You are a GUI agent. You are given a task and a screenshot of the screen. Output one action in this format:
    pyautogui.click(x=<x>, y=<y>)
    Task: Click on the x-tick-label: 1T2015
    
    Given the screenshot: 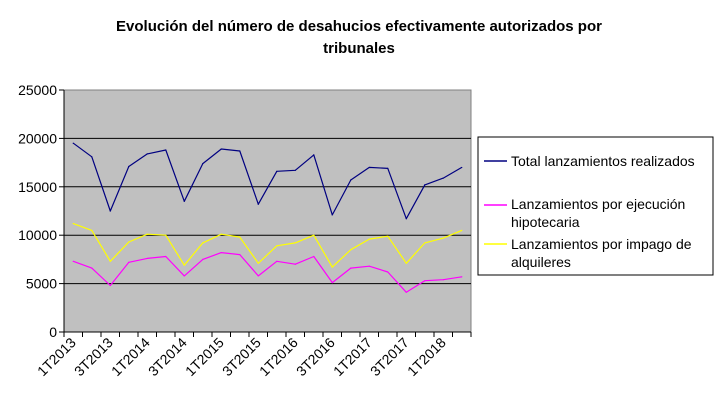 What is the action you would take?
    pyautogui.click(x=204, y=356)
    